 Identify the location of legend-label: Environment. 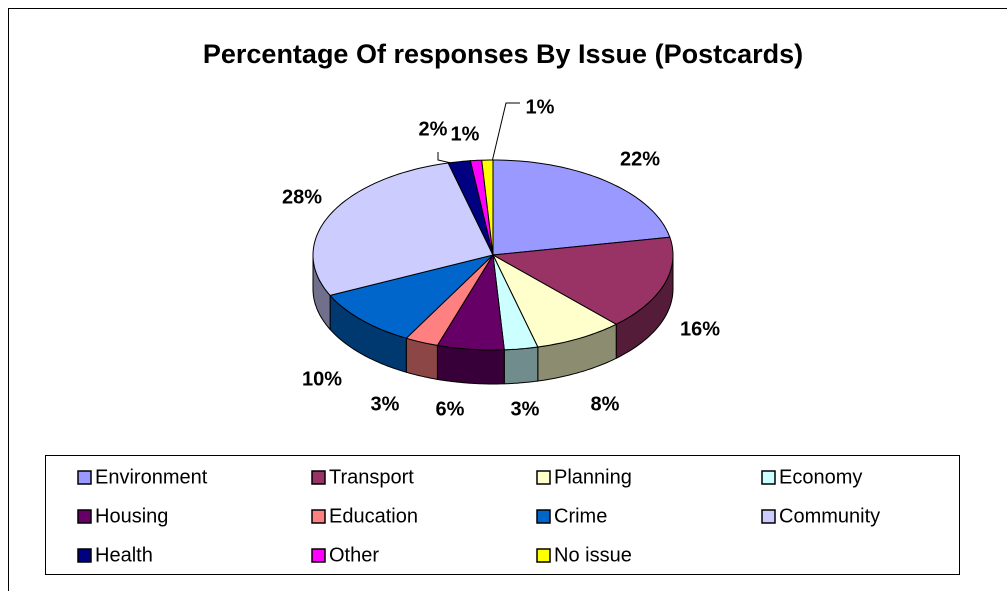
(151, 477).